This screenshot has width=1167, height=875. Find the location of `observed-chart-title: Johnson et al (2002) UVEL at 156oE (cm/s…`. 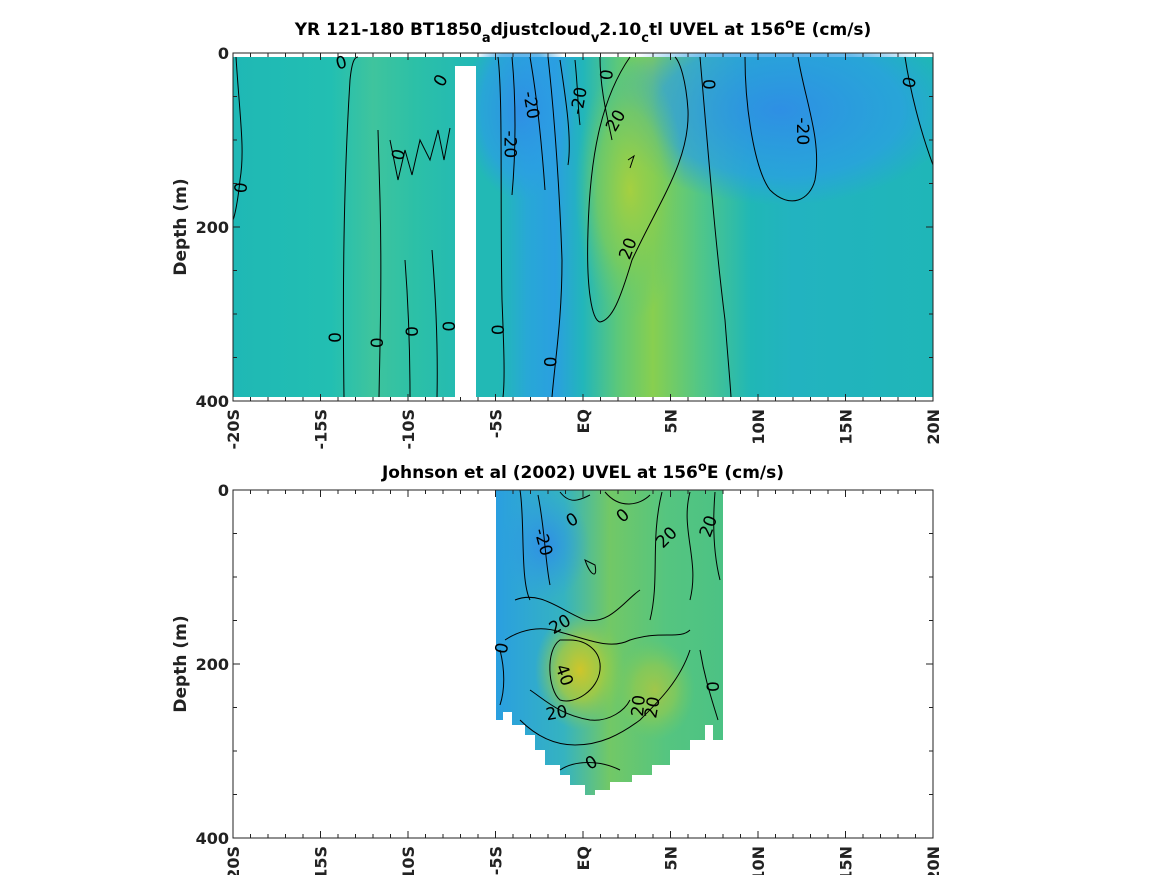

observed-chart-title: Johnson et al (2002) UVEL at 156oE (cm/s… is located at coordinates (582, 471).